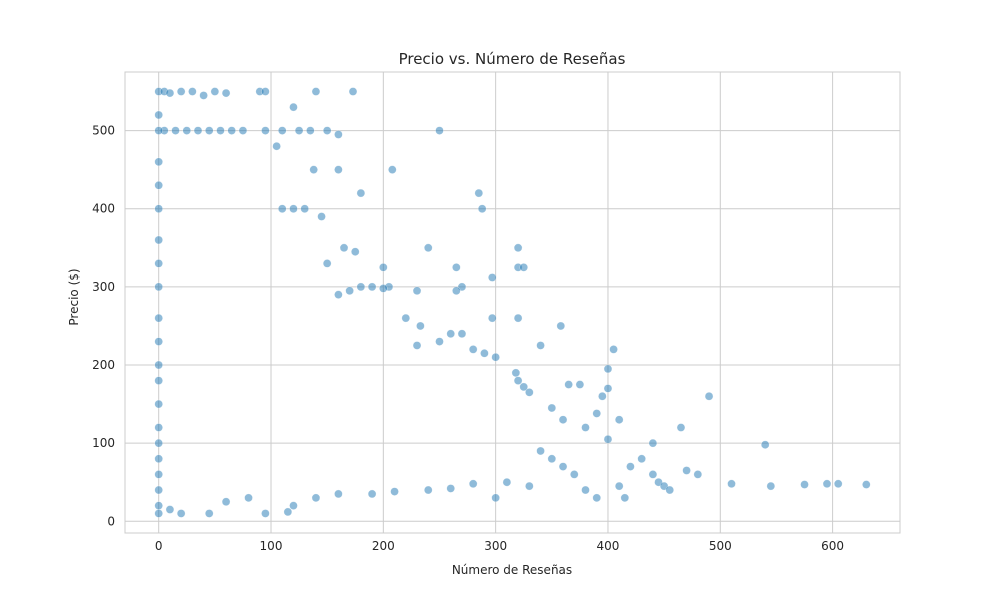 Image resolution: width=1000 pixels, height=600 pixels. I want to click on x-tick-label: 600, so click(832, 546).